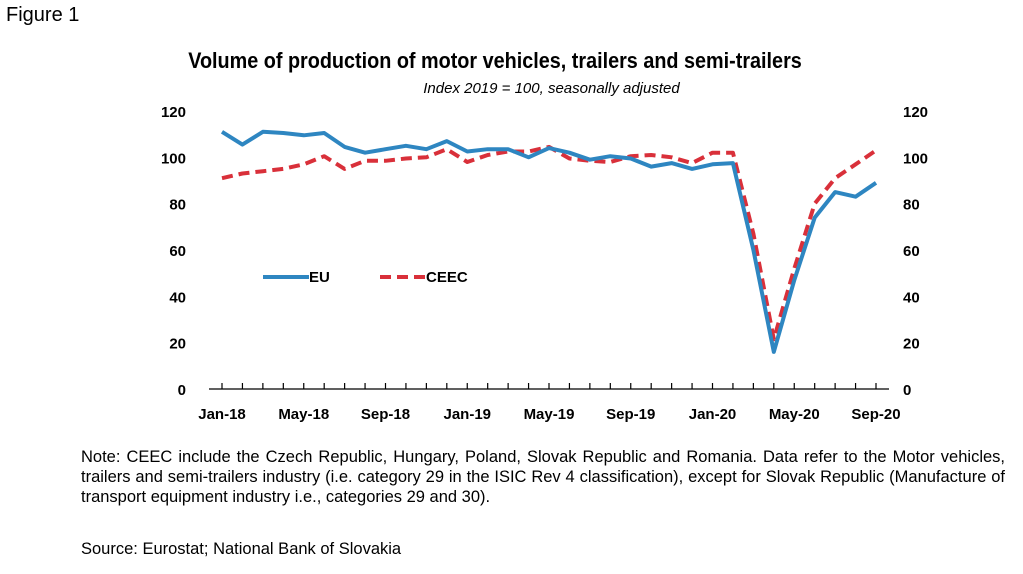  Describe the element at coordinates (630, 414) in the screenshot. I see `x-tick-label: Sep-19` at that location.